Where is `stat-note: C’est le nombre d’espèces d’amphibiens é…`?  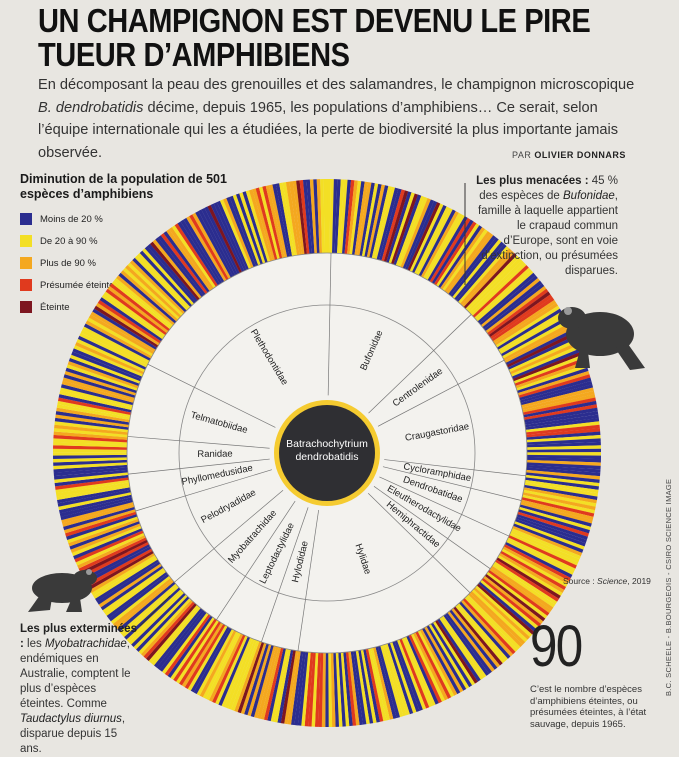 stat-note: C’est le nombre d’espèces d’amphibiens é… is located at coordinates (588, 707).